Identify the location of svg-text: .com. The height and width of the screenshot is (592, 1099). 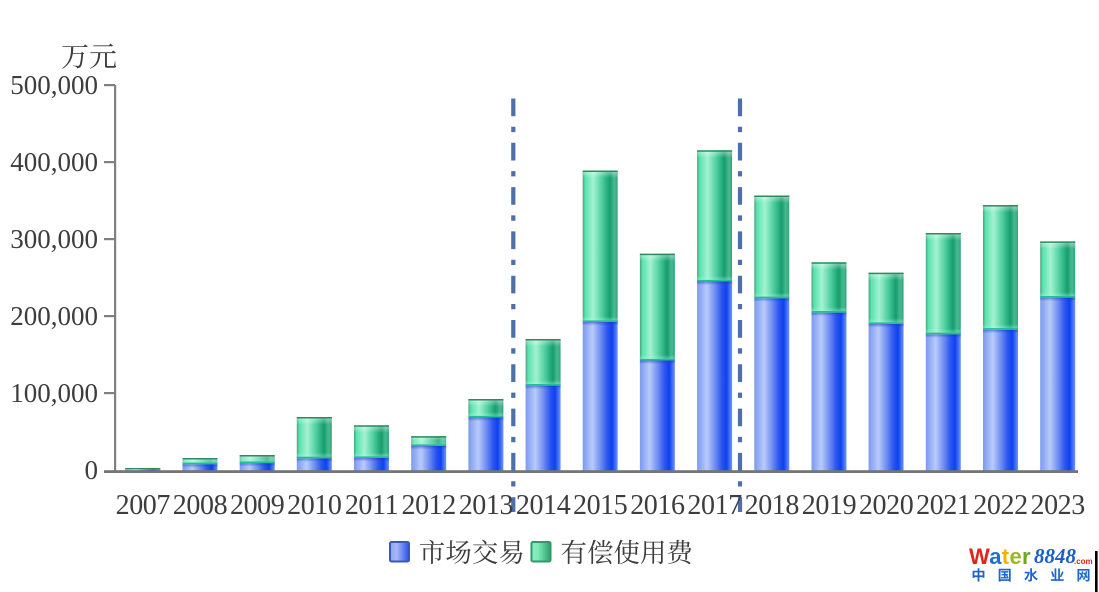
(1083, 561).